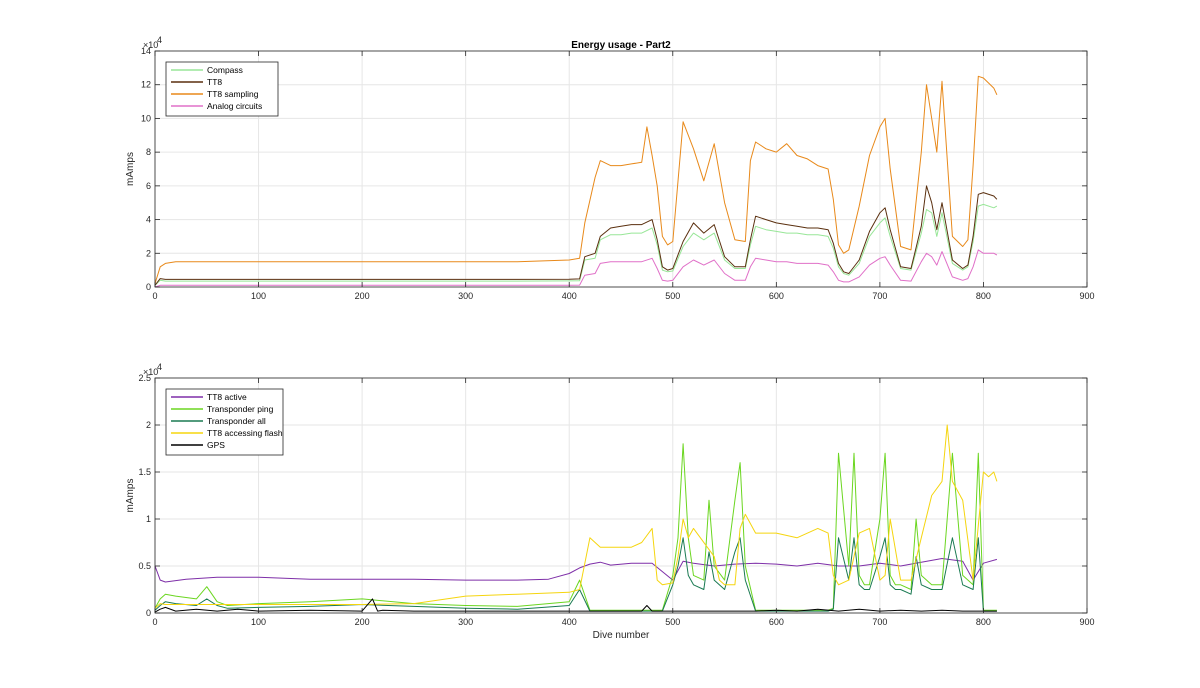 This screenshot has width=1200, height=688. I want to click on legend-entry-label: TT8 sampling, so click(233, 94).